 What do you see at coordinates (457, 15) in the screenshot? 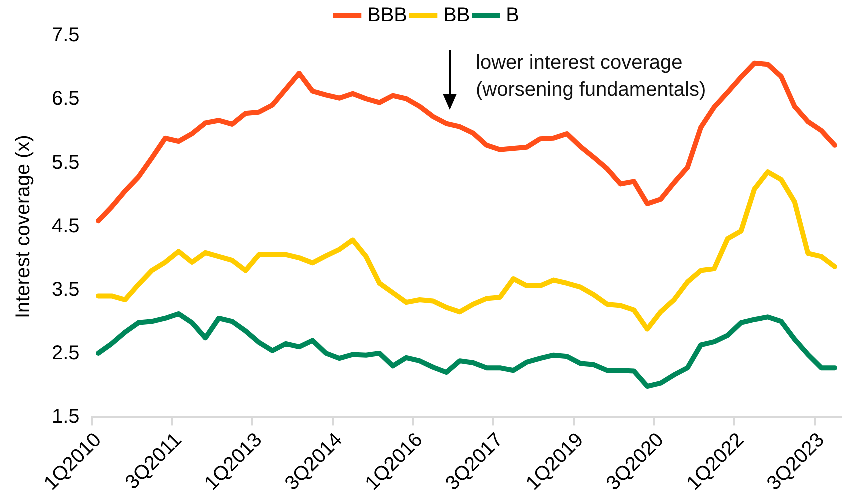
I see `legend-label: BB` at bounding box center [457, 15].